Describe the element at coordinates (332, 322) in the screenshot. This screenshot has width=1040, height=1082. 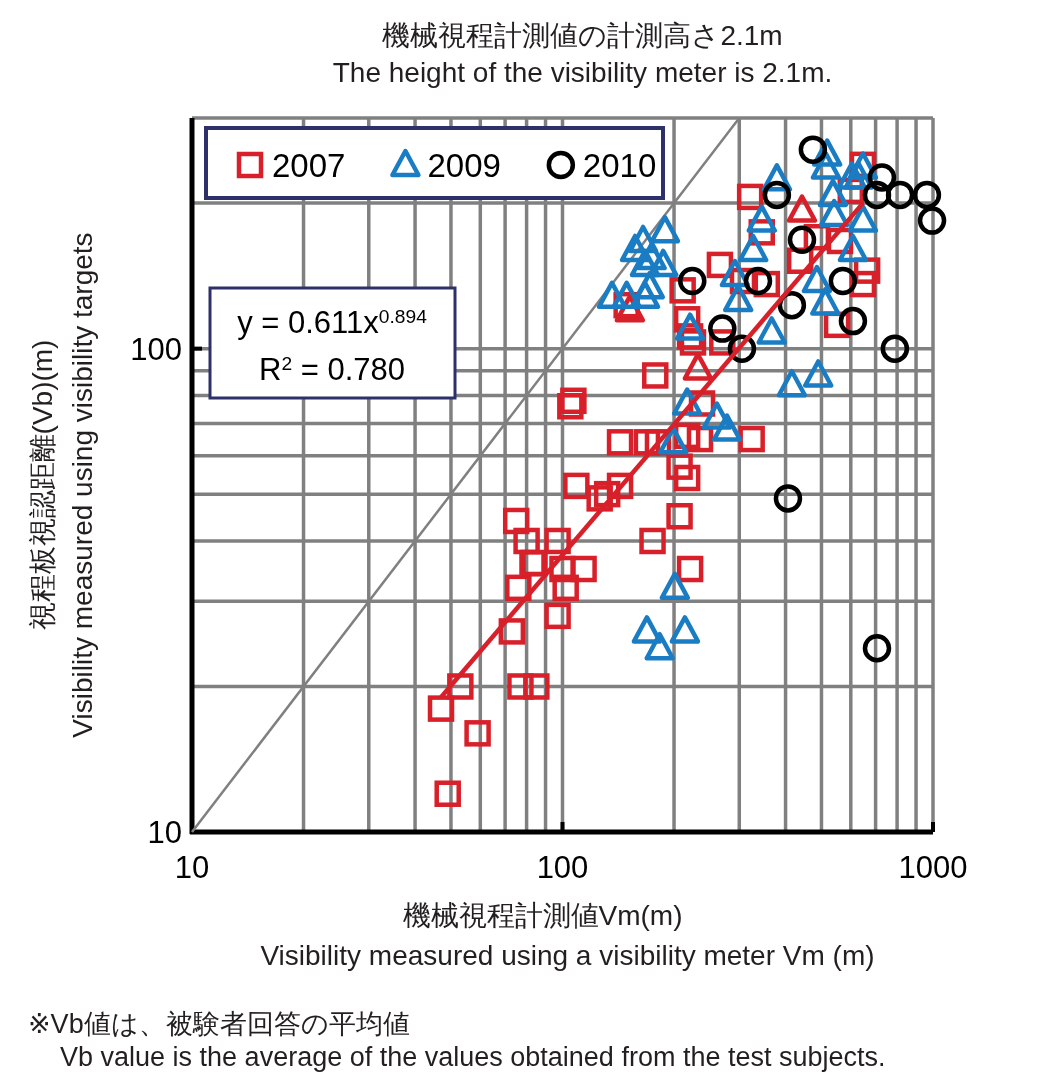
I see `annotation: y = 0.611x$^{0.894}$` at that location.